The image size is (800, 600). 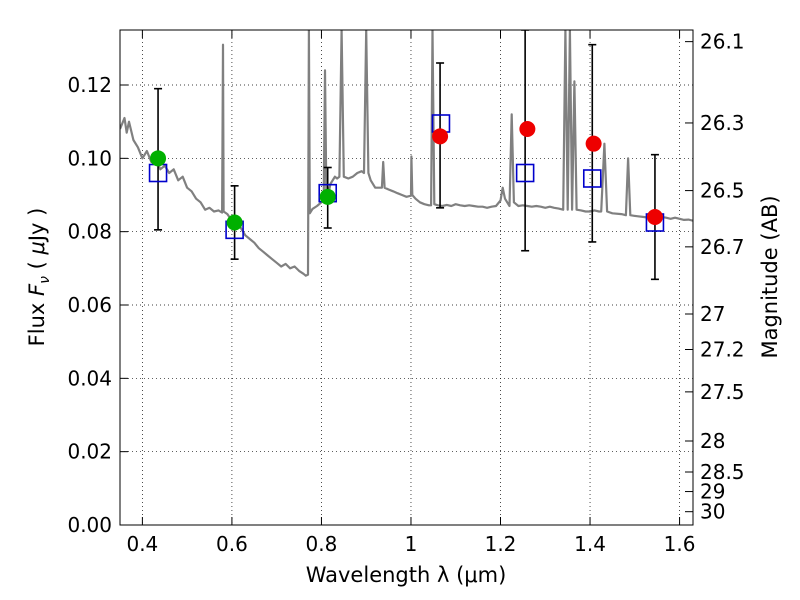 I want to click on x-tick-label: 1.4, so click(x=590, y=544).